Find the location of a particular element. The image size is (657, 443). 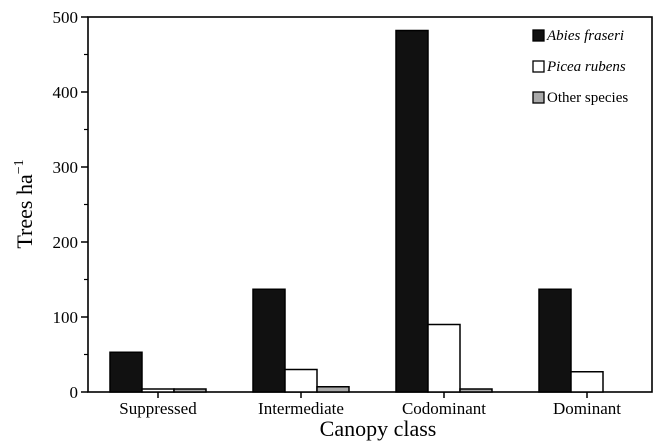

x-tick-label: Codominant is located at coordinates (444, 408).